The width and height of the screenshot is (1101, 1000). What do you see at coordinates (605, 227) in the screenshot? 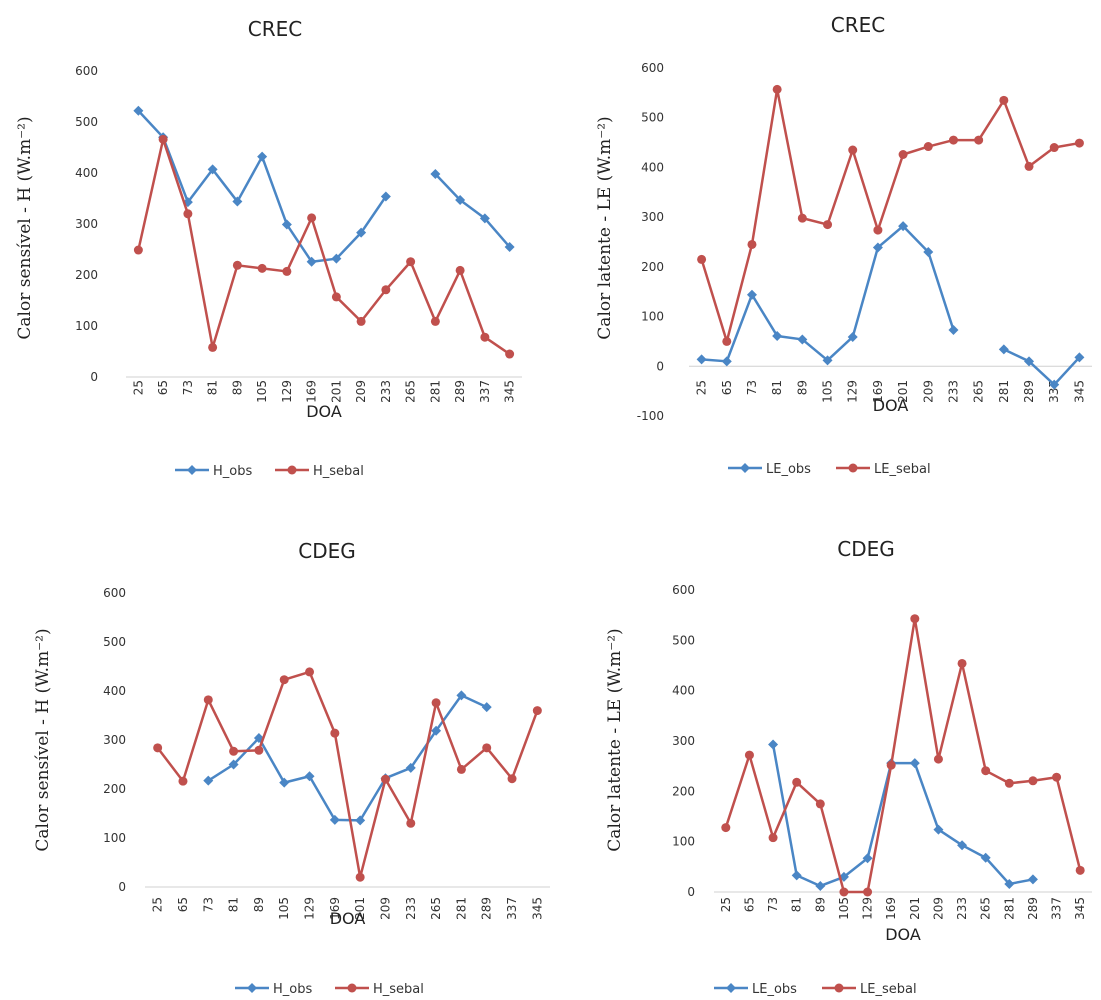
I see `y-axis-label: Calor latente - LE (W.m⁻²)` at bounding box center [605, 227].